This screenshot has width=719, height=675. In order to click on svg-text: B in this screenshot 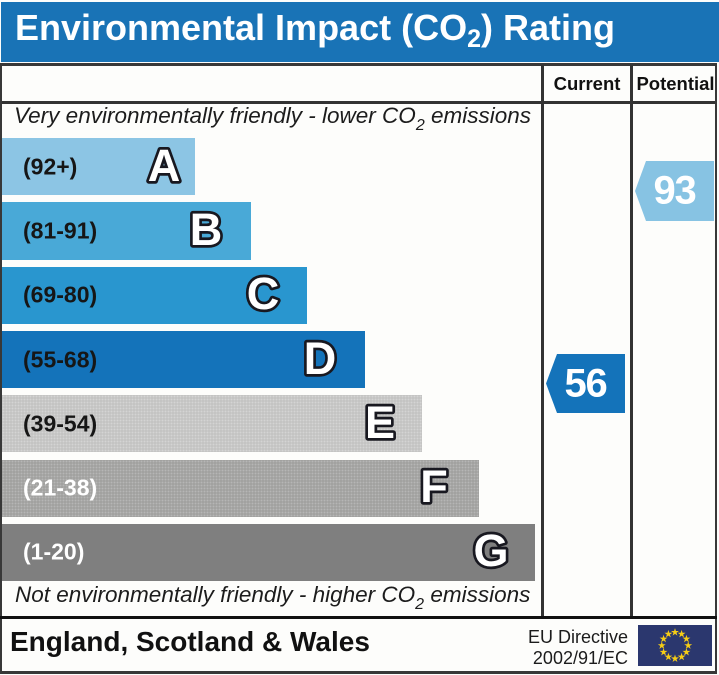, I will do `click(206, 229)`.